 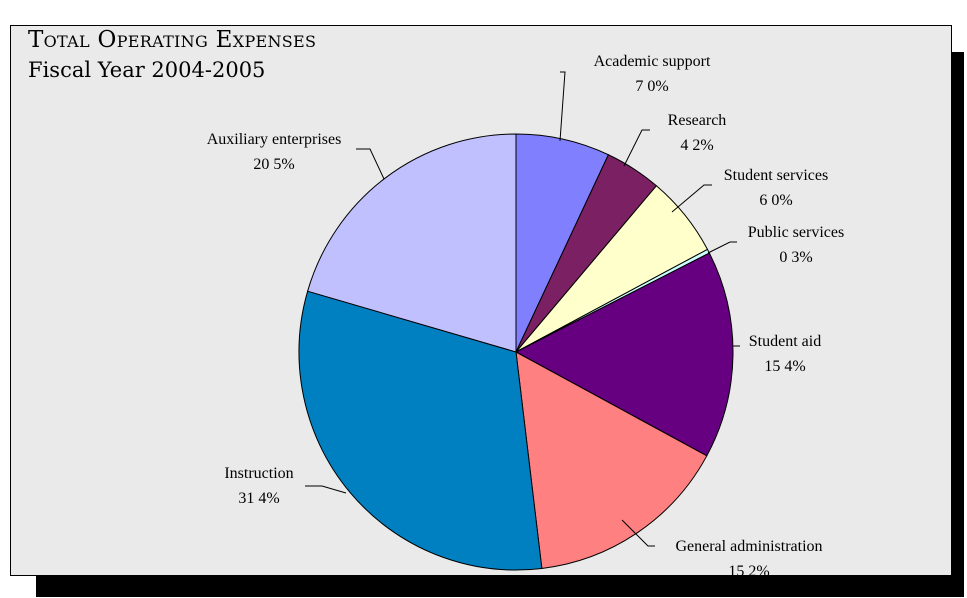 I want to click on pie-slice-auxiliary-enterprises, so click(x=412, y=243).